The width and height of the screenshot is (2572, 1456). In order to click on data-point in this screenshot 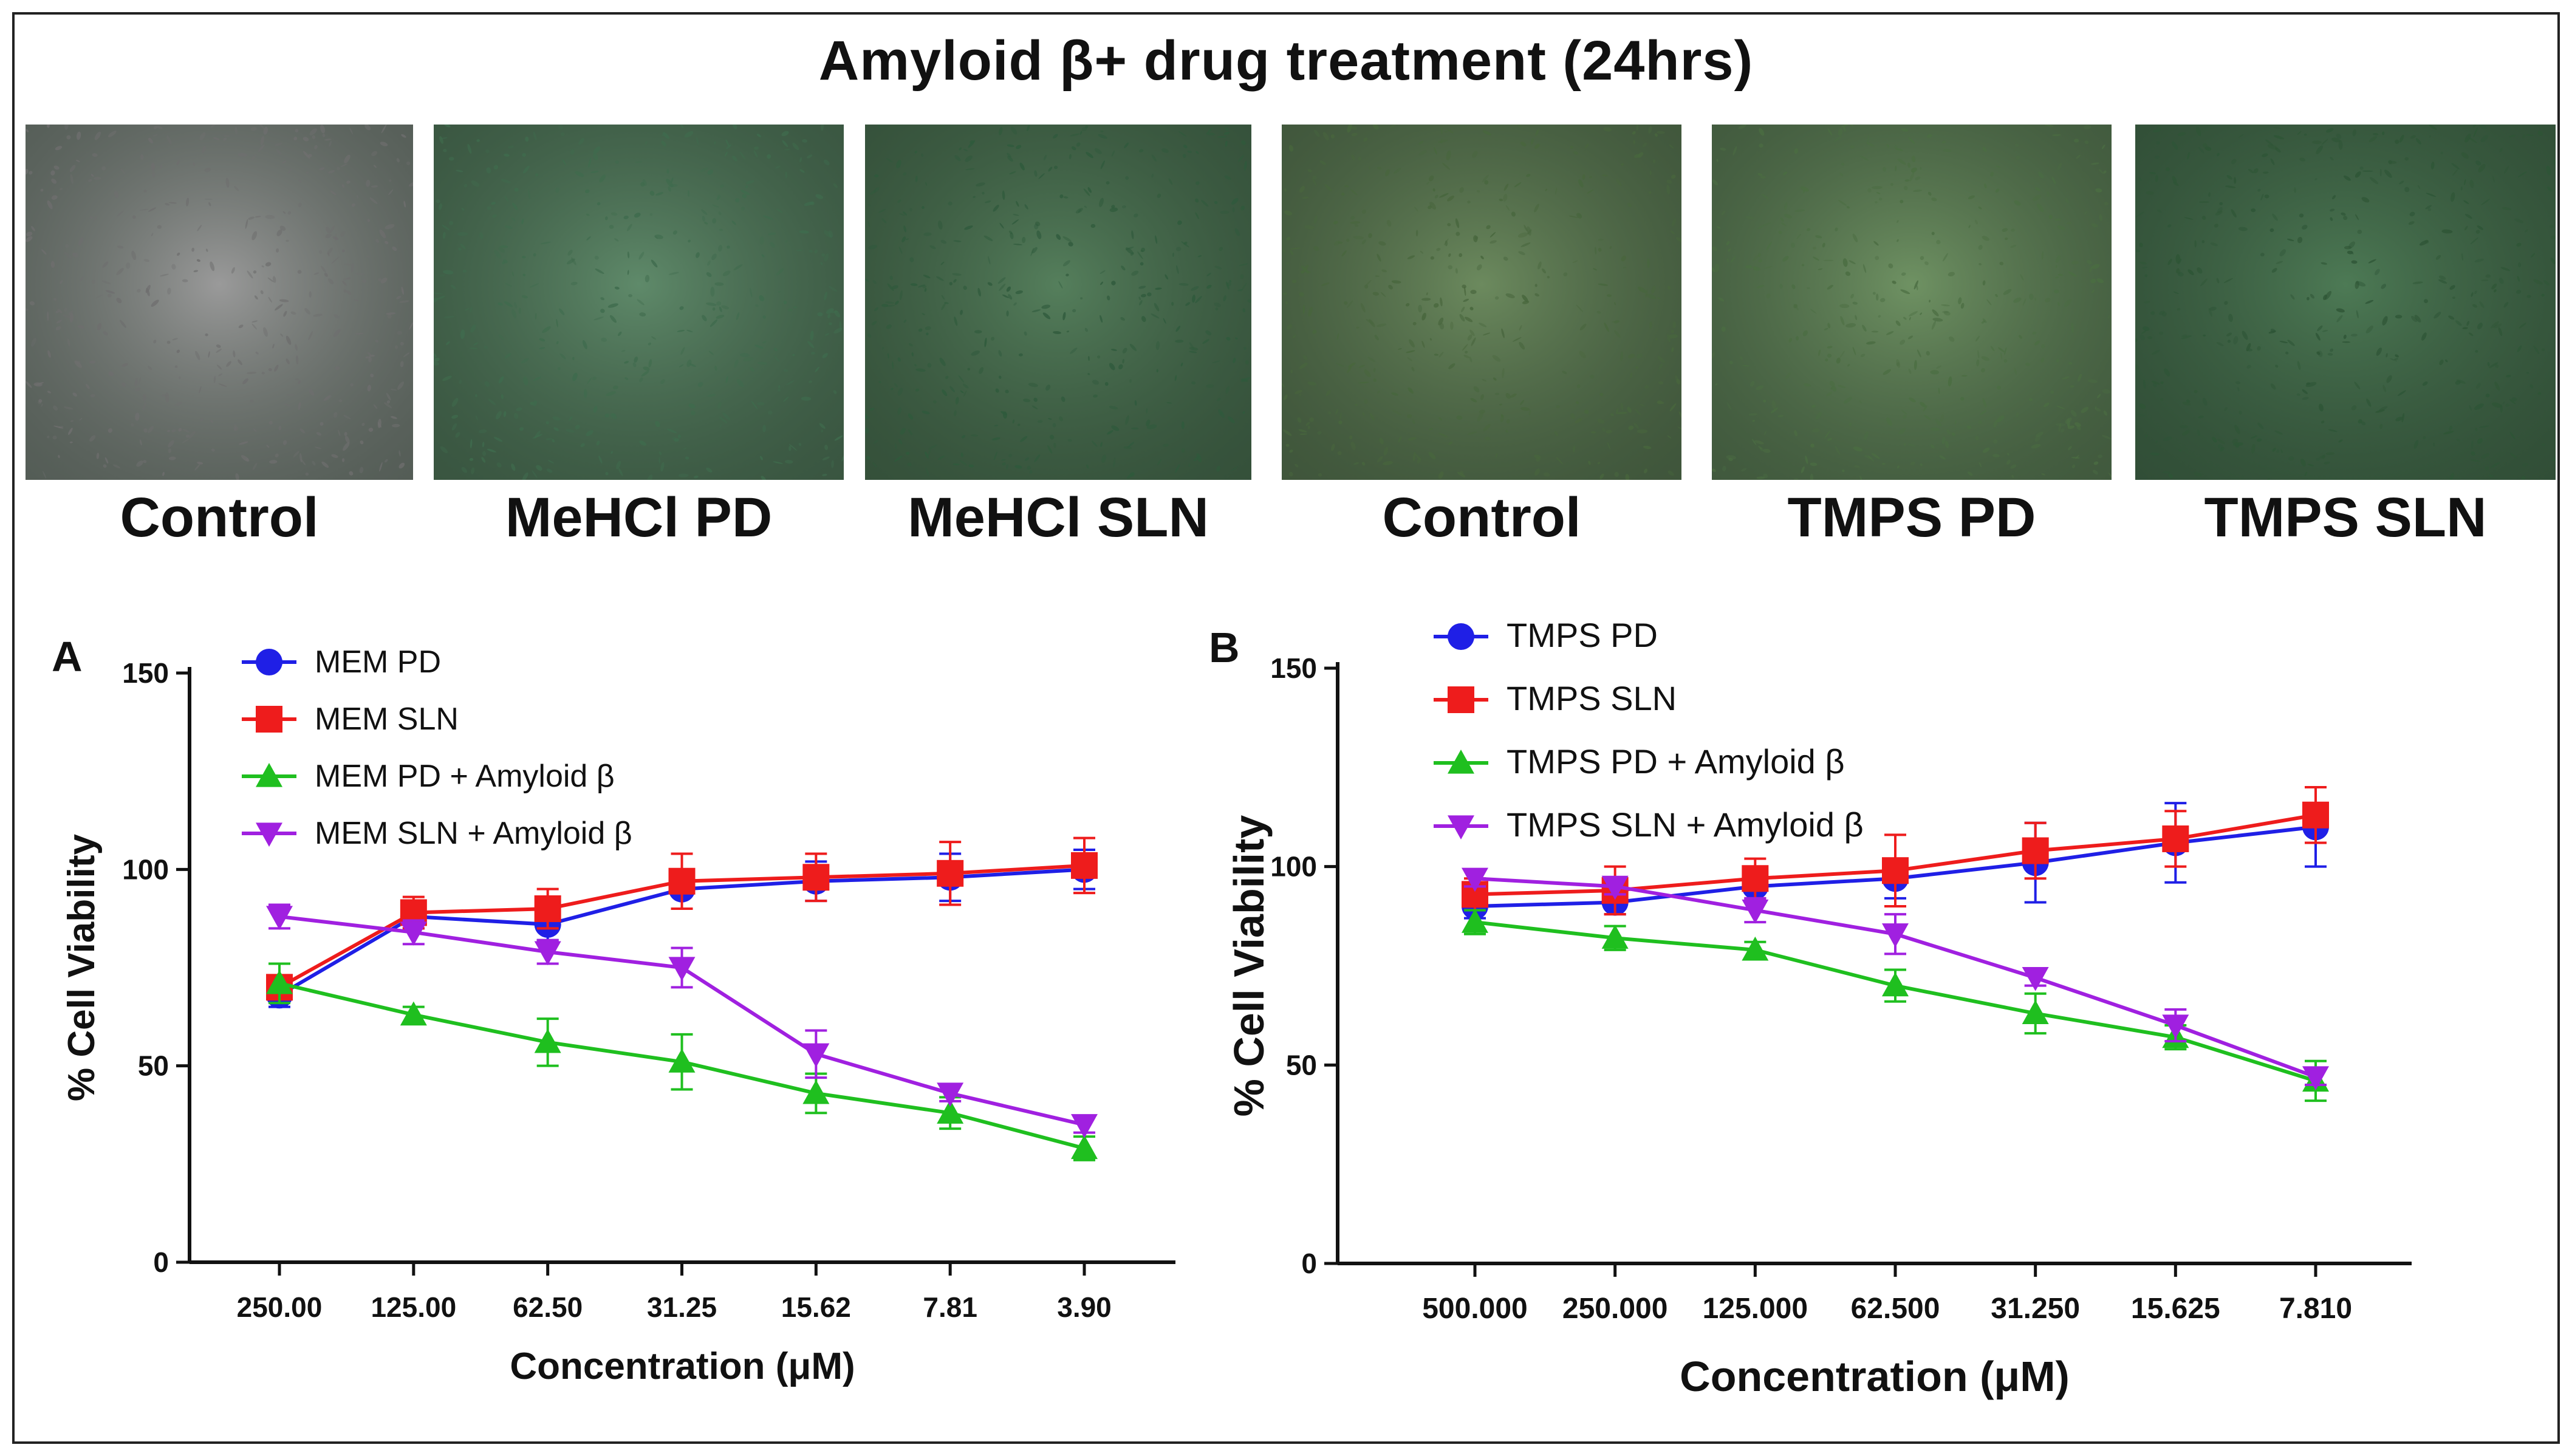, I will do `click(2176, 1026)`.